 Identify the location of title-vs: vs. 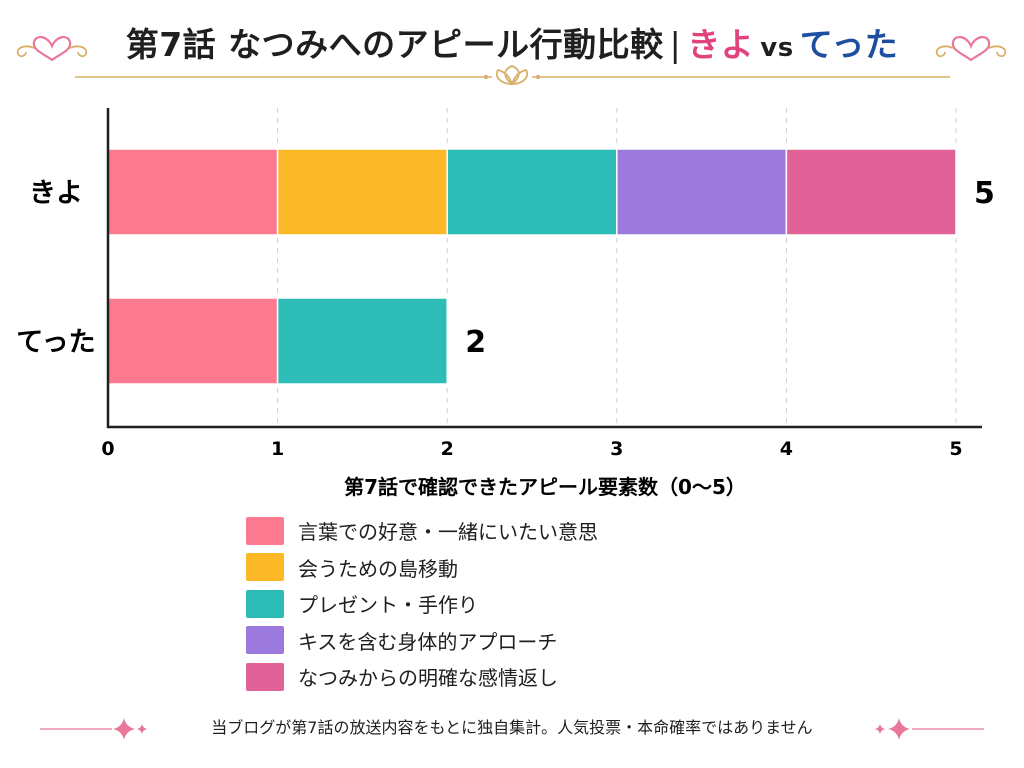
(777, 48).